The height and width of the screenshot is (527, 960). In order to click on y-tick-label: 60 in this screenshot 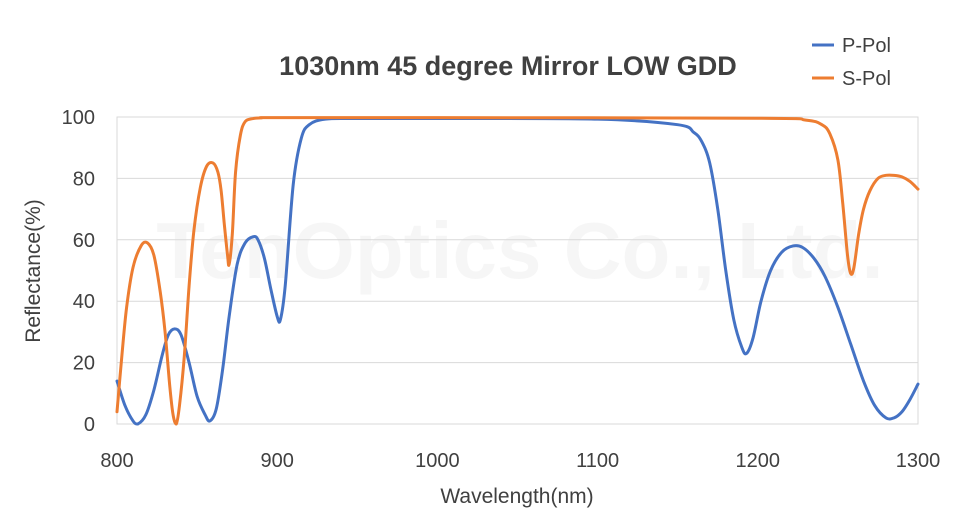, I will do `click(84, 241)`.